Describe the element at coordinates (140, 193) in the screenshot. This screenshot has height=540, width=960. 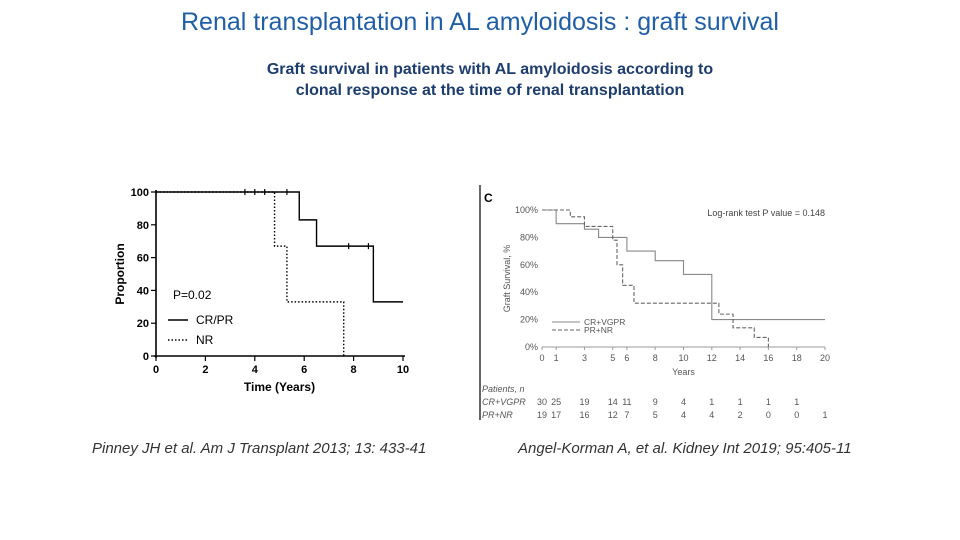
I see `y-tick-label: 100` at that location.